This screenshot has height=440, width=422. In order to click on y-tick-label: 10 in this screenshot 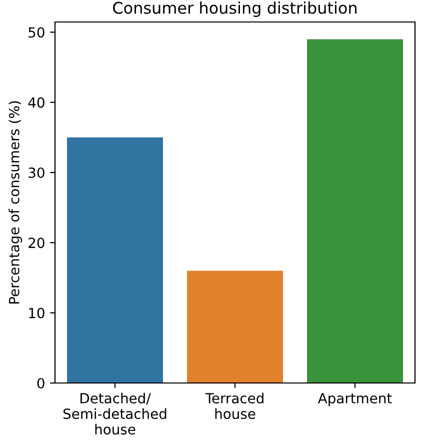, I will do `click(36, 313)`.